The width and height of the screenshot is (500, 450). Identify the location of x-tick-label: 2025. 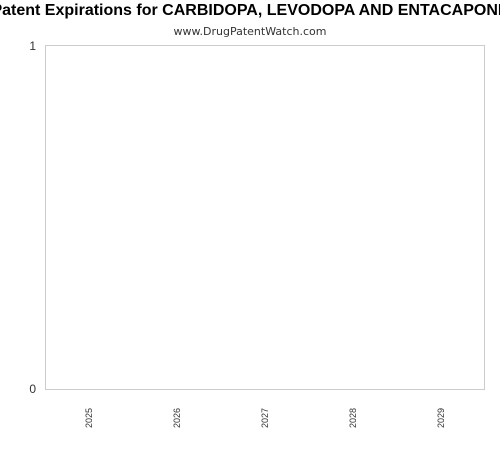
(89, 418).